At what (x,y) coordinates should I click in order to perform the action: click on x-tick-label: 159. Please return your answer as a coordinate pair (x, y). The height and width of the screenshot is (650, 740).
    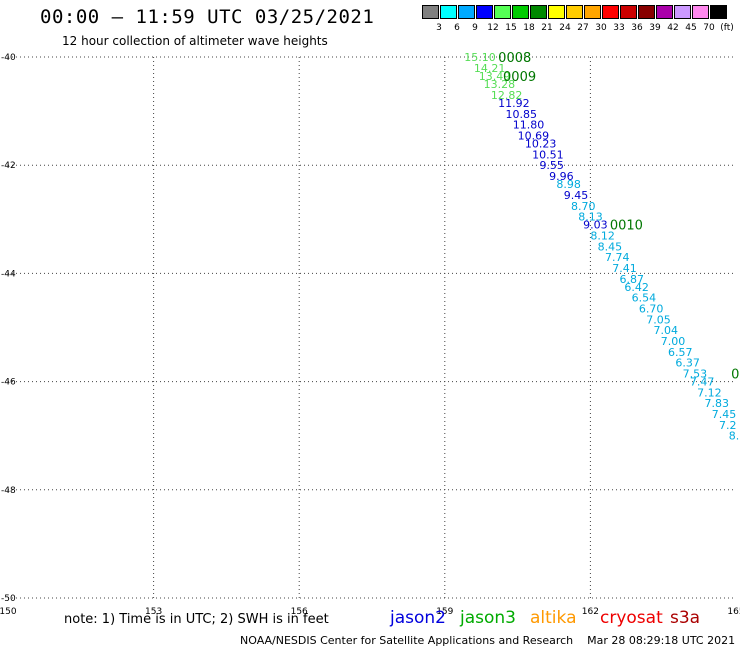
    Looking at the image, I should click on (444, 612).